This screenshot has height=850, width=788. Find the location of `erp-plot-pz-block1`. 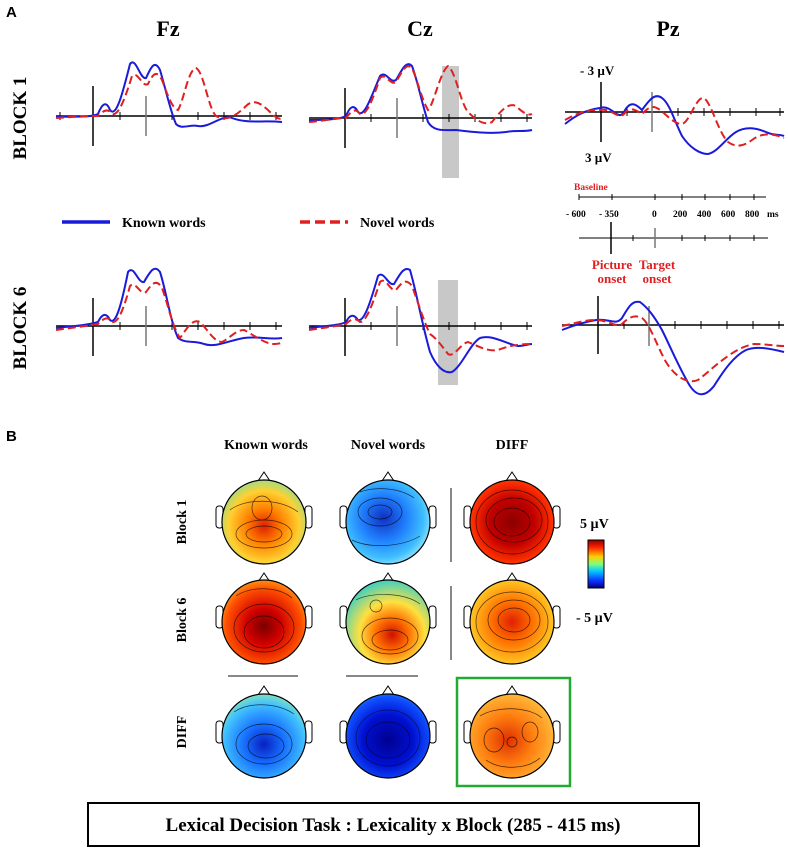

erp-plot-pz-block1 is located at coordinates (674, 119).